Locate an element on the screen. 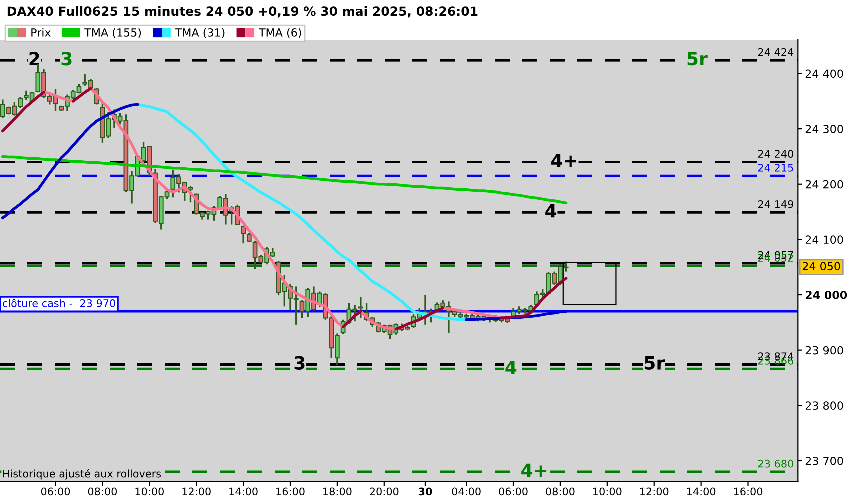 This screenshot has height=500, width=850. annotation: 2 is located at coordinates (35, 59).